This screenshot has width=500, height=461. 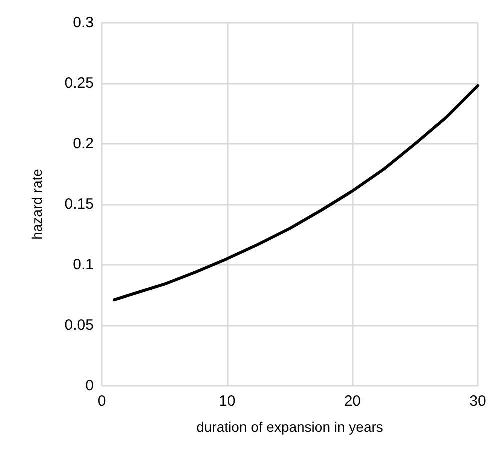 What do you see at coordinates (353, 401) in the screenshot?
I see `x-tick-label: 20` at bounding box center [353, 401].